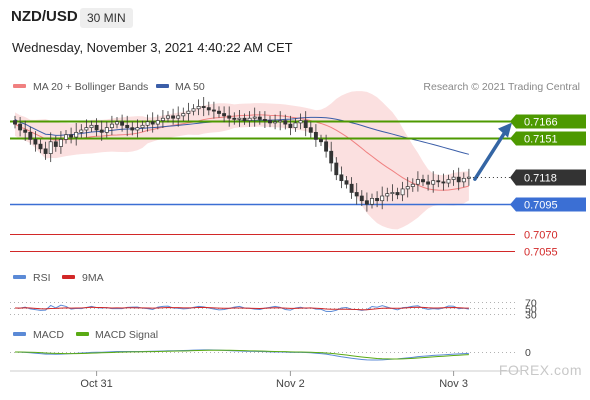 This screenshot has width=590, height=400. Describe the element at coordinates (68, 277) in the screenshot. I see `rsi-ma-legend-swatch` at that location.